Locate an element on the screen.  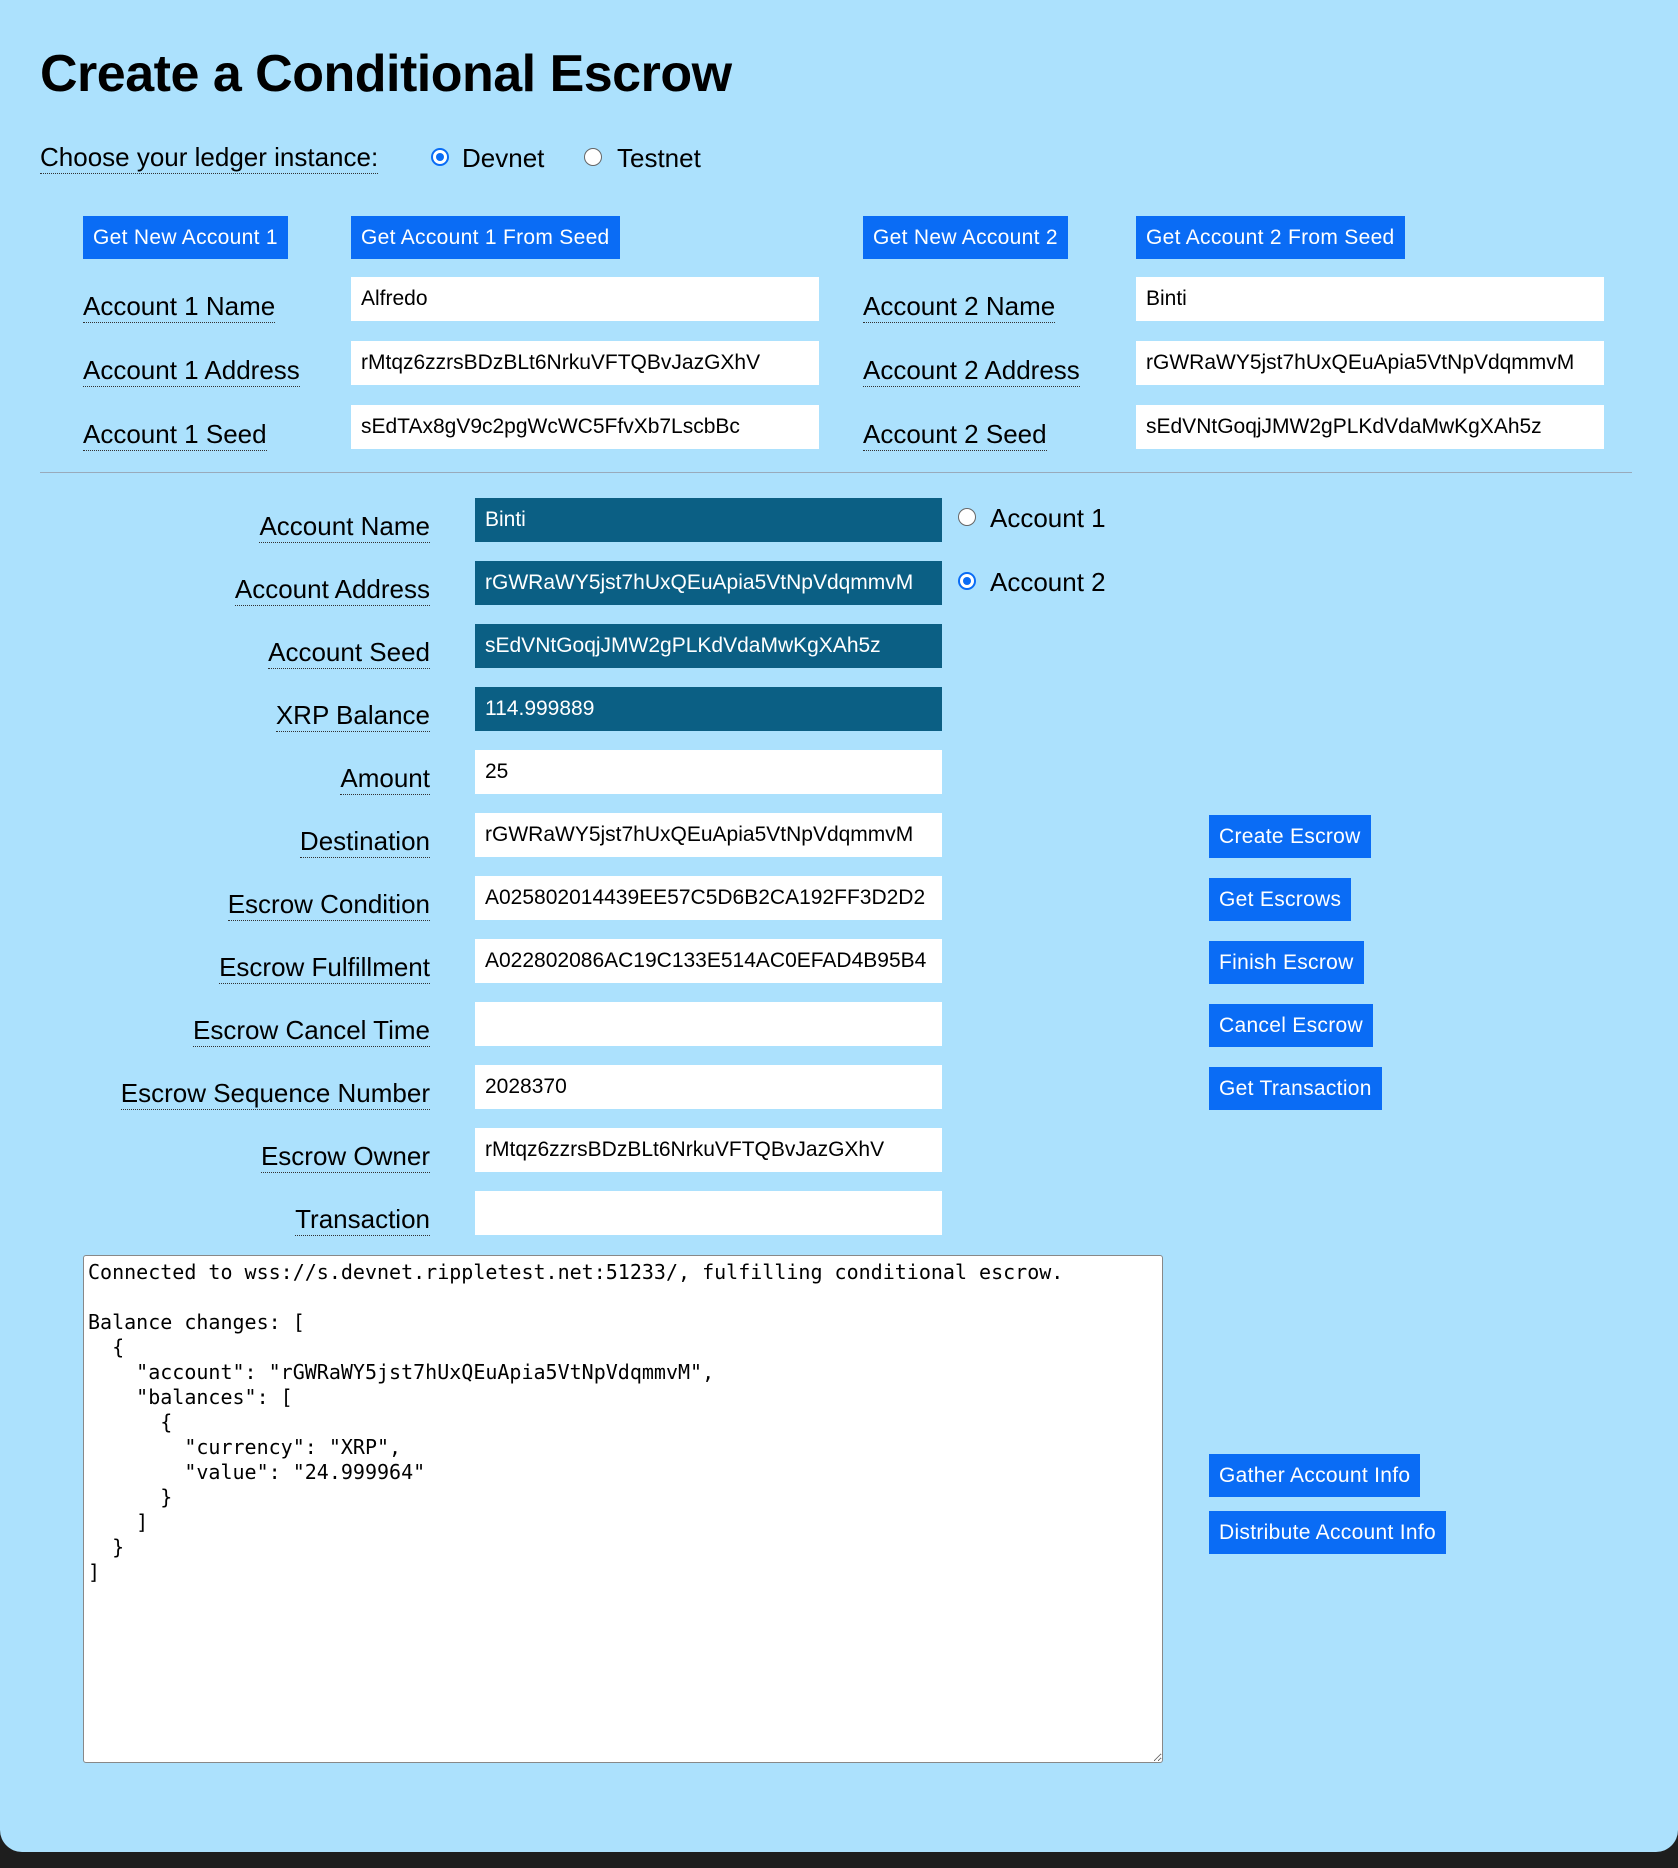
radio-testnet-label: Testnet is located at coordinates (659, 158).